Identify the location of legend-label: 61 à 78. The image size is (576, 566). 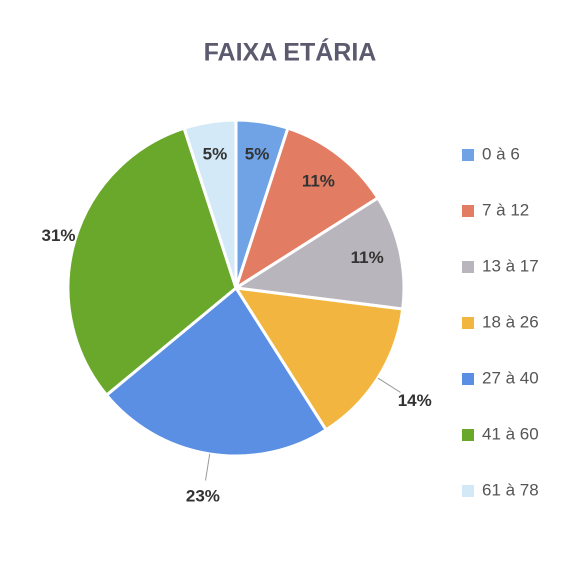
(510, 489).